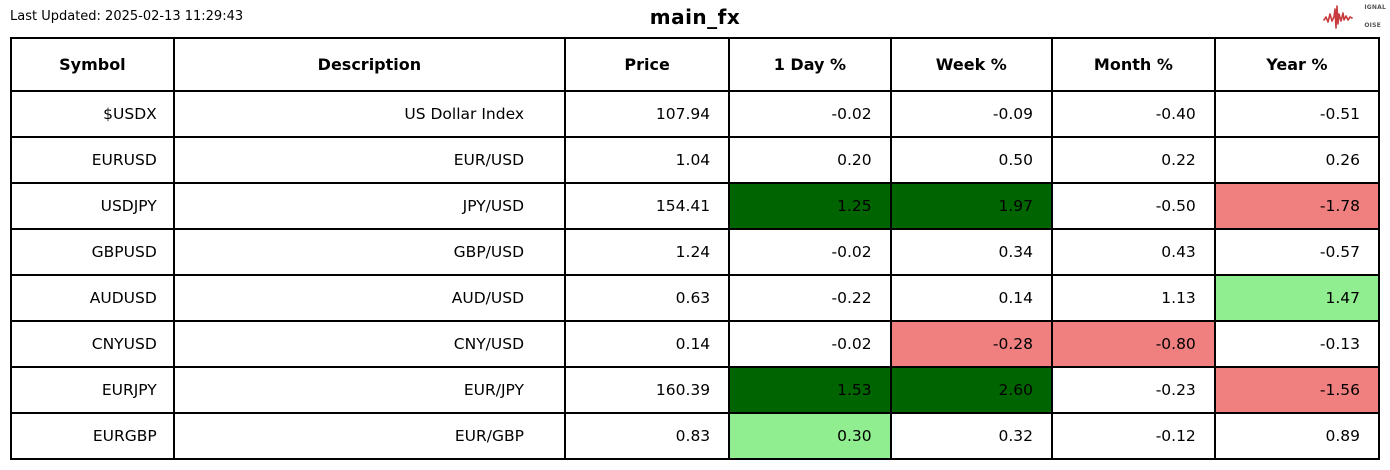  I want to click on cell-symbol: $USDX, so click(92, 114).